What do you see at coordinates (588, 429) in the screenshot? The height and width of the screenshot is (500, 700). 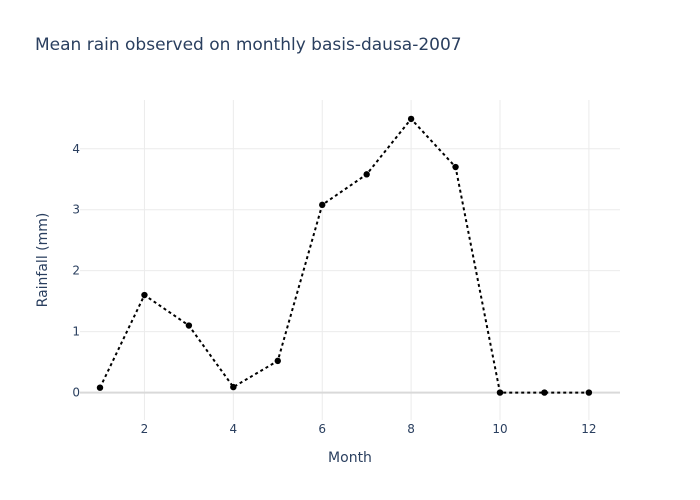 I see `x-tick-label: 12` at bounding box center [588, 429].